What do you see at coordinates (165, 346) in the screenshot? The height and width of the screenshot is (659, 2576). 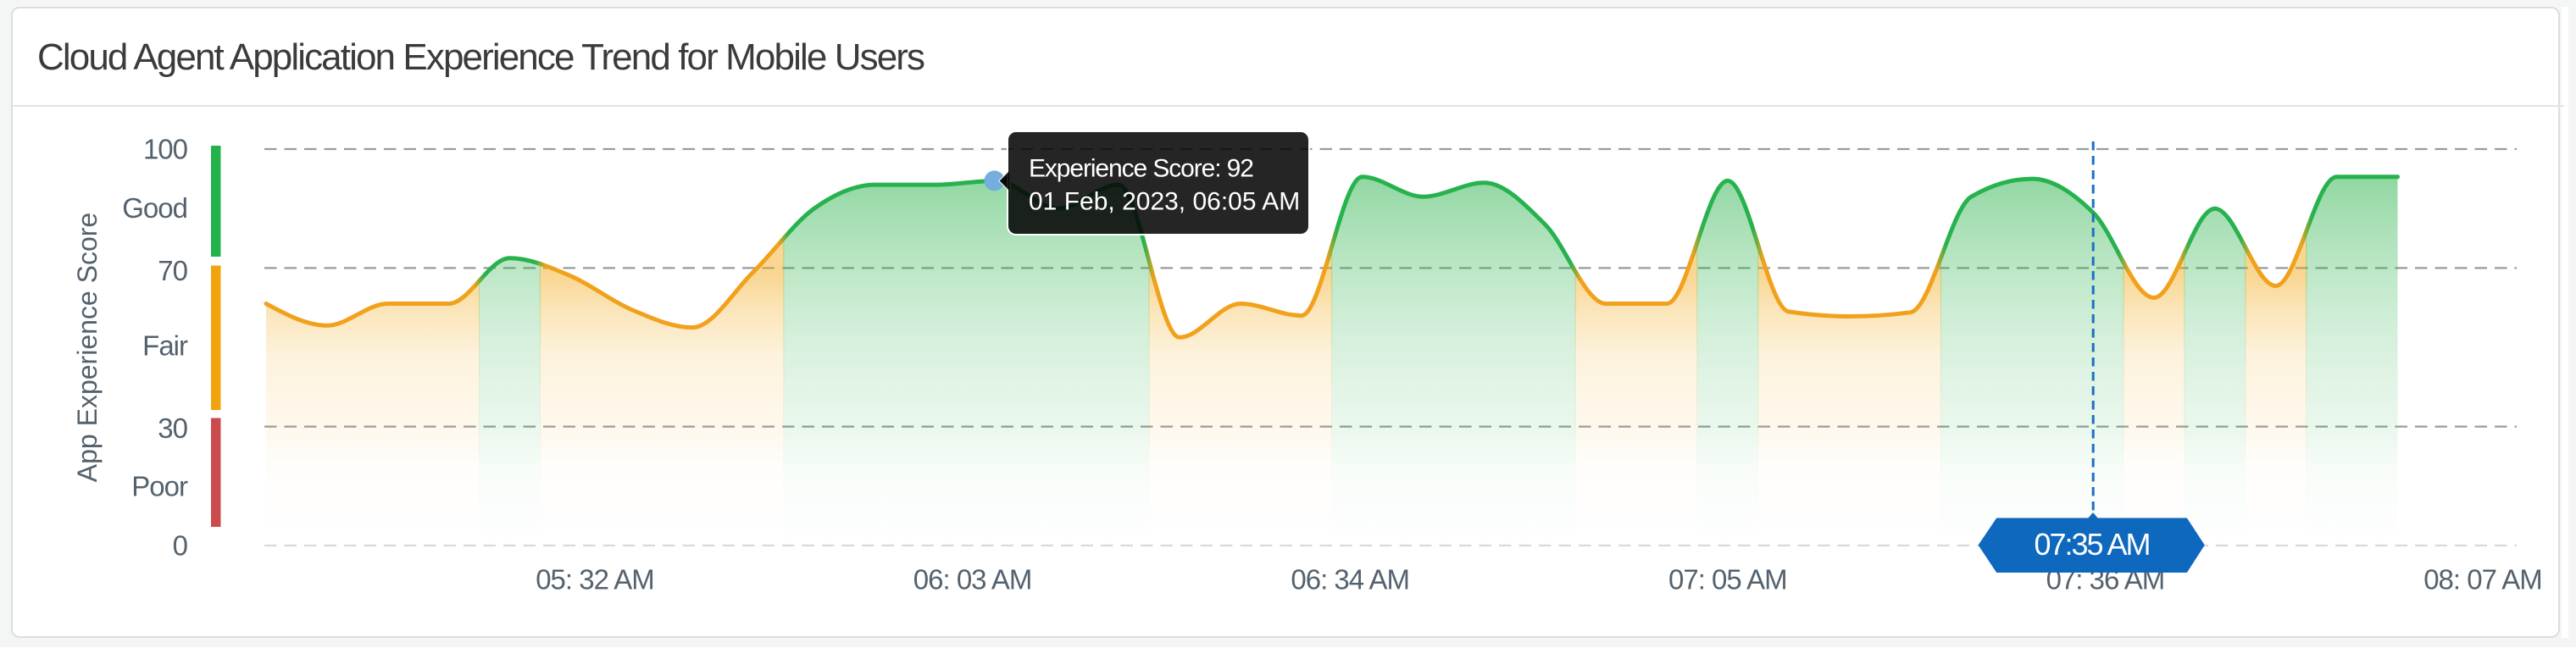 I see `svg-text: Fair` at bounding box center [165, 346].